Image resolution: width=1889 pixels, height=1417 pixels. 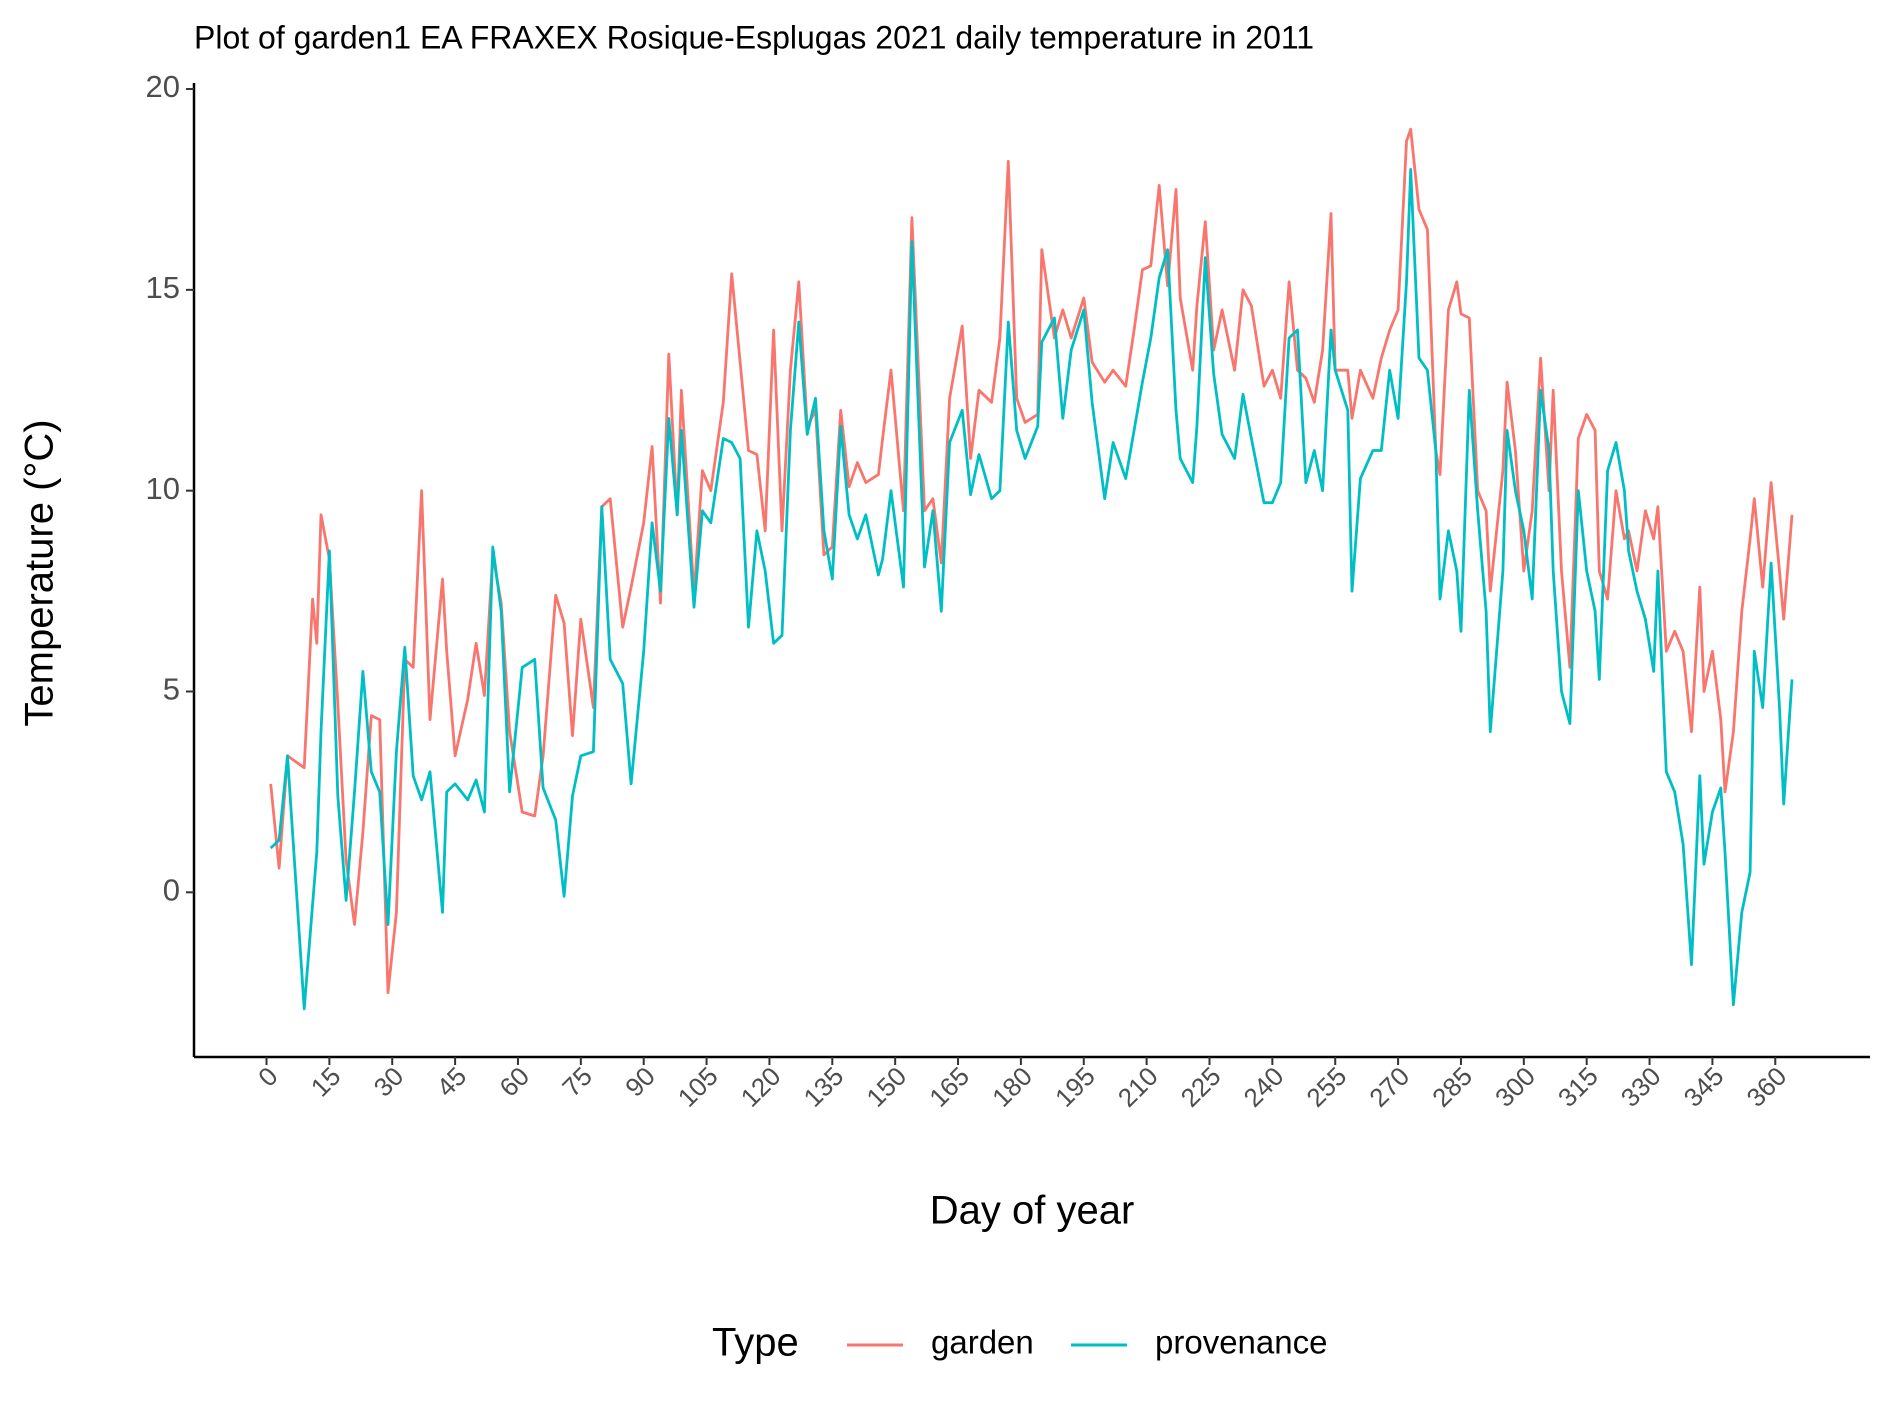 I want to click on x-tick-label: 60, so click(x=514, y=1082).